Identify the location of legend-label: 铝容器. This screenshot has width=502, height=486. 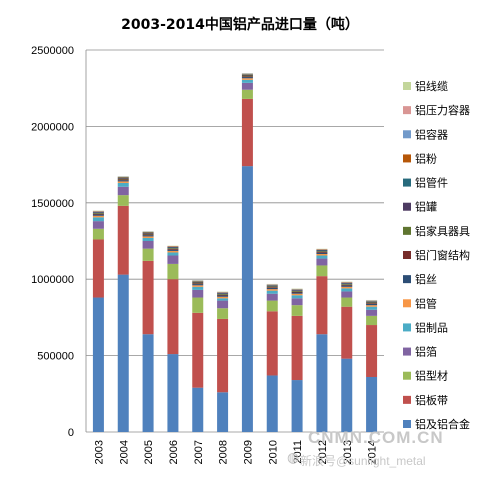
(431, 134).